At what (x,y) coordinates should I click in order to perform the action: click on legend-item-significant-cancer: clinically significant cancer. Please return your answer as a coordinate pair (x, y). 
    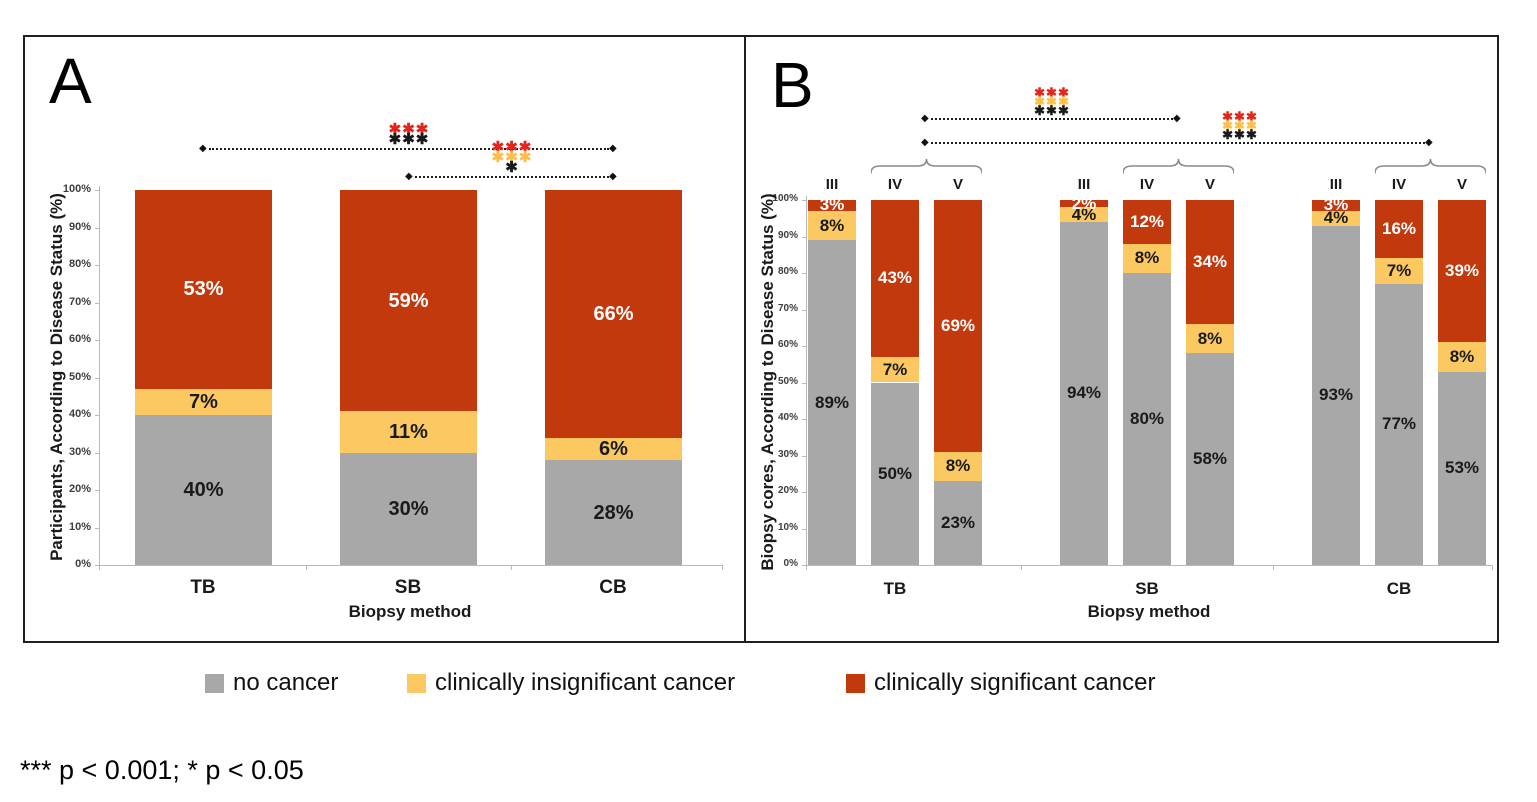
    Looking at the image, I should click on (1000, 683).